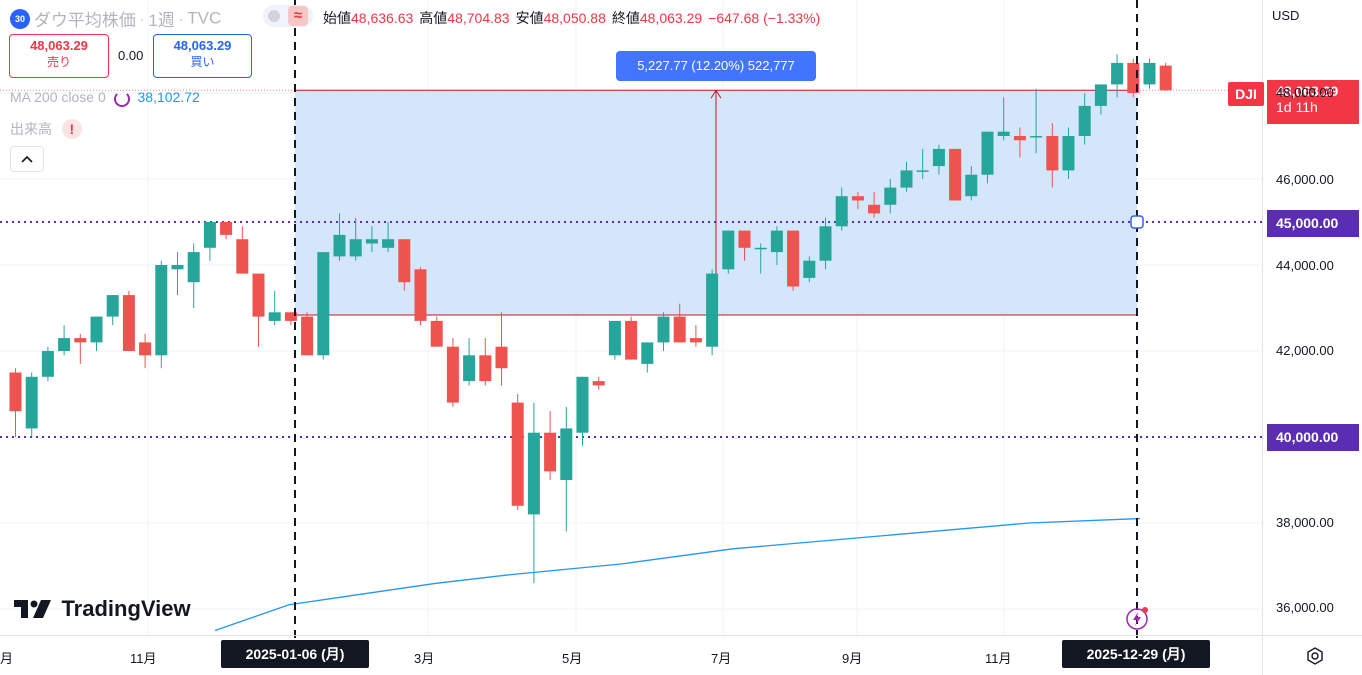  Describe the element at coordinates (1286, 15) in the screenshot. I see `currency-selector: USD` at that location.